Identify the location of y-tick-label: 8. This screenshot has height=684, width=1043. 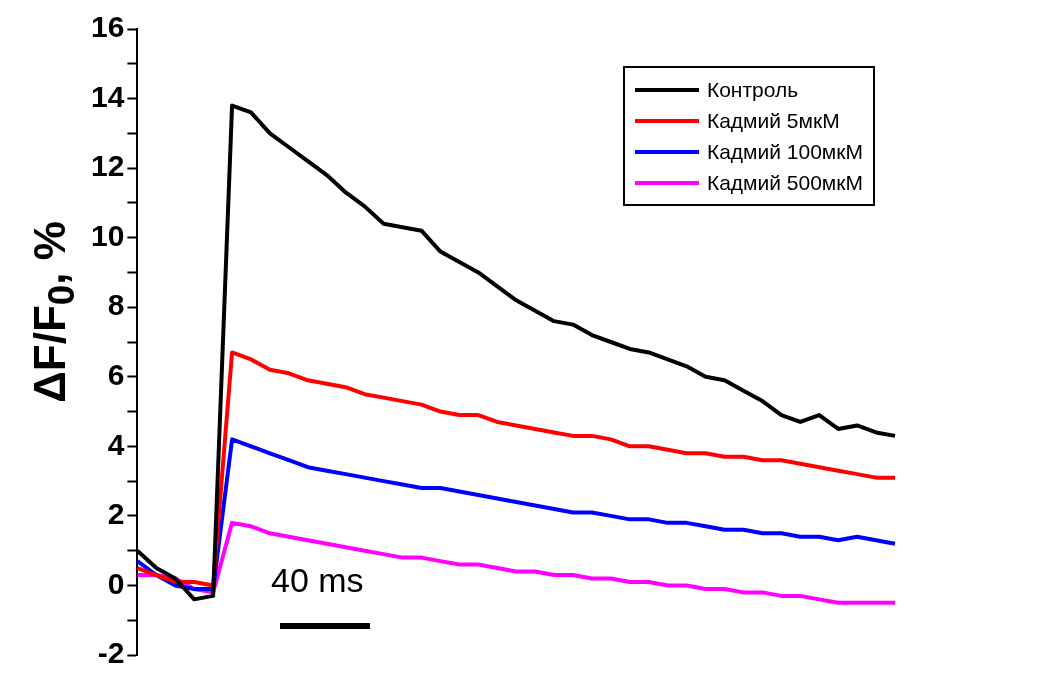
(116, 305).